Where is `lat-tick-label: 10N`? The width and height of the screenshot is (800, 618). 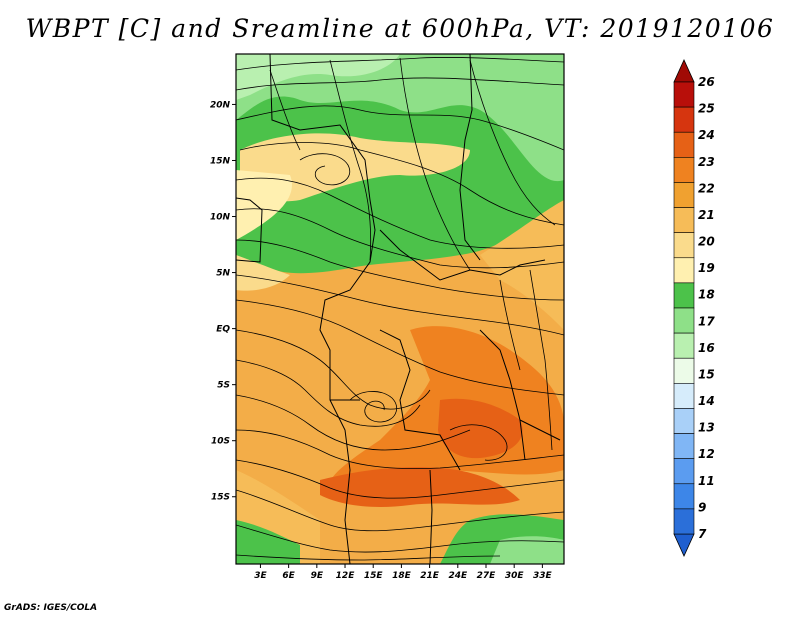
lat-tick-label: 10N is located at coordinates (220, 218).